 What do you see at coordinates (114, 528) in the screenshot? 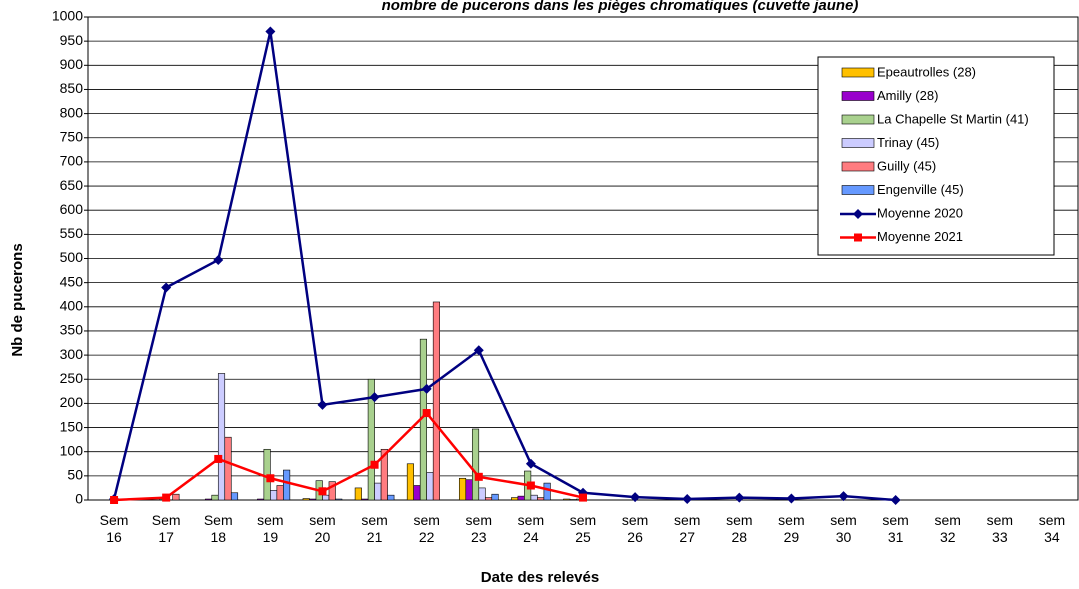
I see `x-tick-label: Sem 16` at bounding box center [114, 528].